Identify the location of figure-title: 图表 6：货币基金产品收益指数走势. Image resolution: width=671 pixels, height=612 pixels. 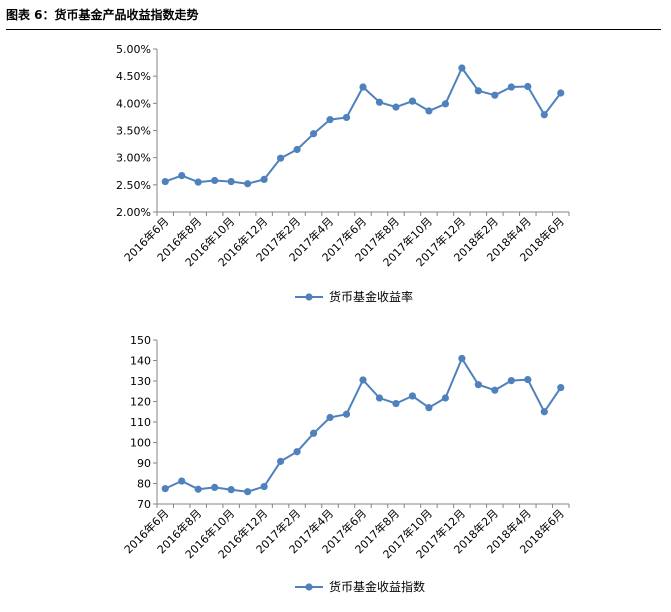
(102, 15).